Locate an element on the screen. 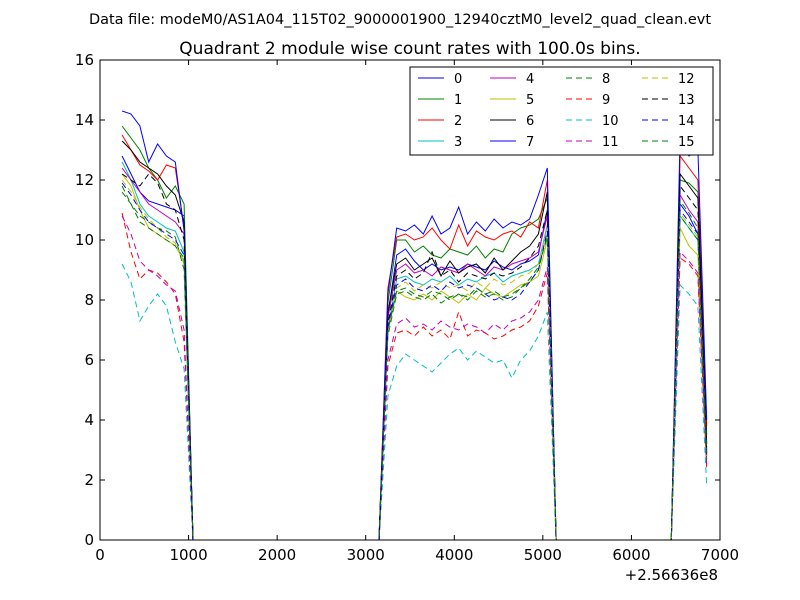  y-tick-label: 2 is located at coordinates (89, 480).